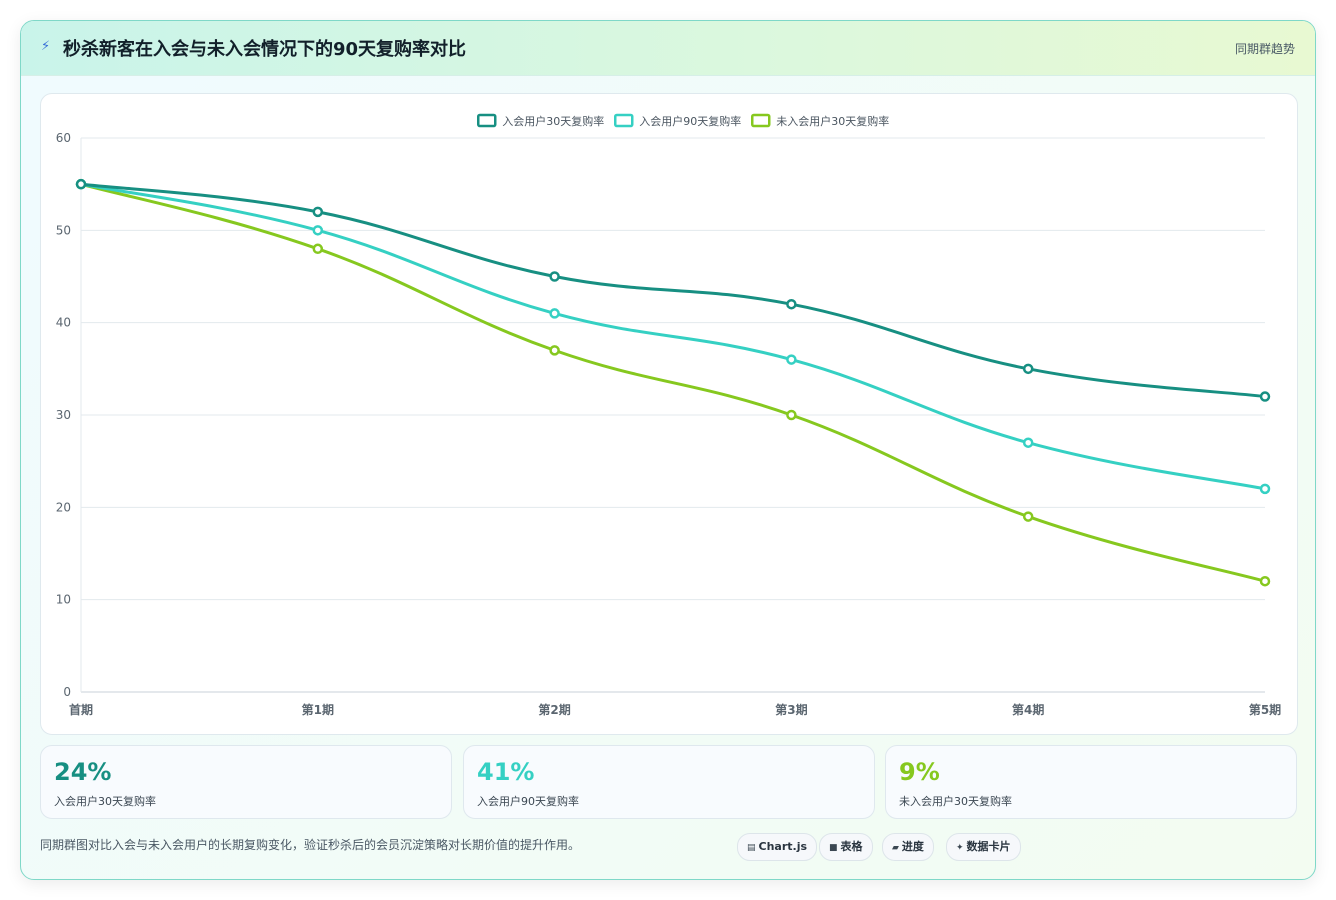 The image size is (1336, 900). What do you see at coordinates (851, 846) in the screenshot?
I see `chip-label: 表格` at bounding box center [851, 846].